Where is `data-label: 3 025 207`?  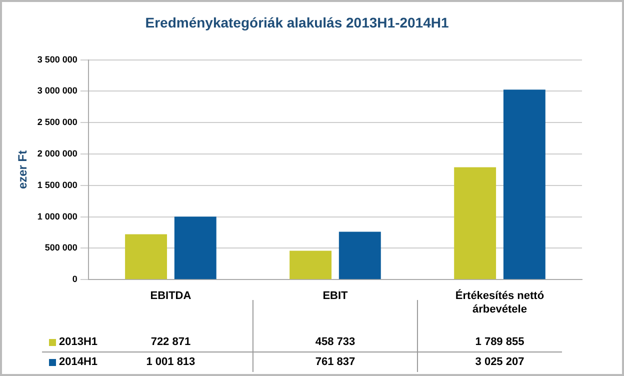
data-label: 3 025 207 is located at coordinates (499, 362).